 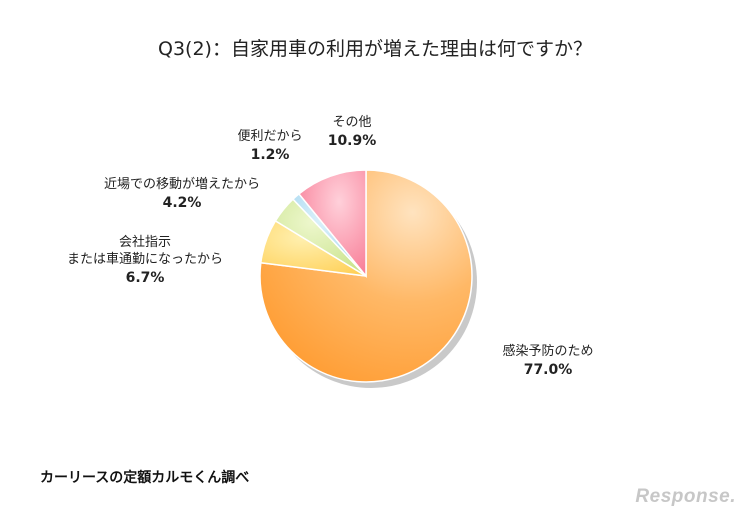 What do you see at coordinates (270, 155) in the screenshot?
I see `slice-value-label: 1.2%` at bounding box center [270, 155].